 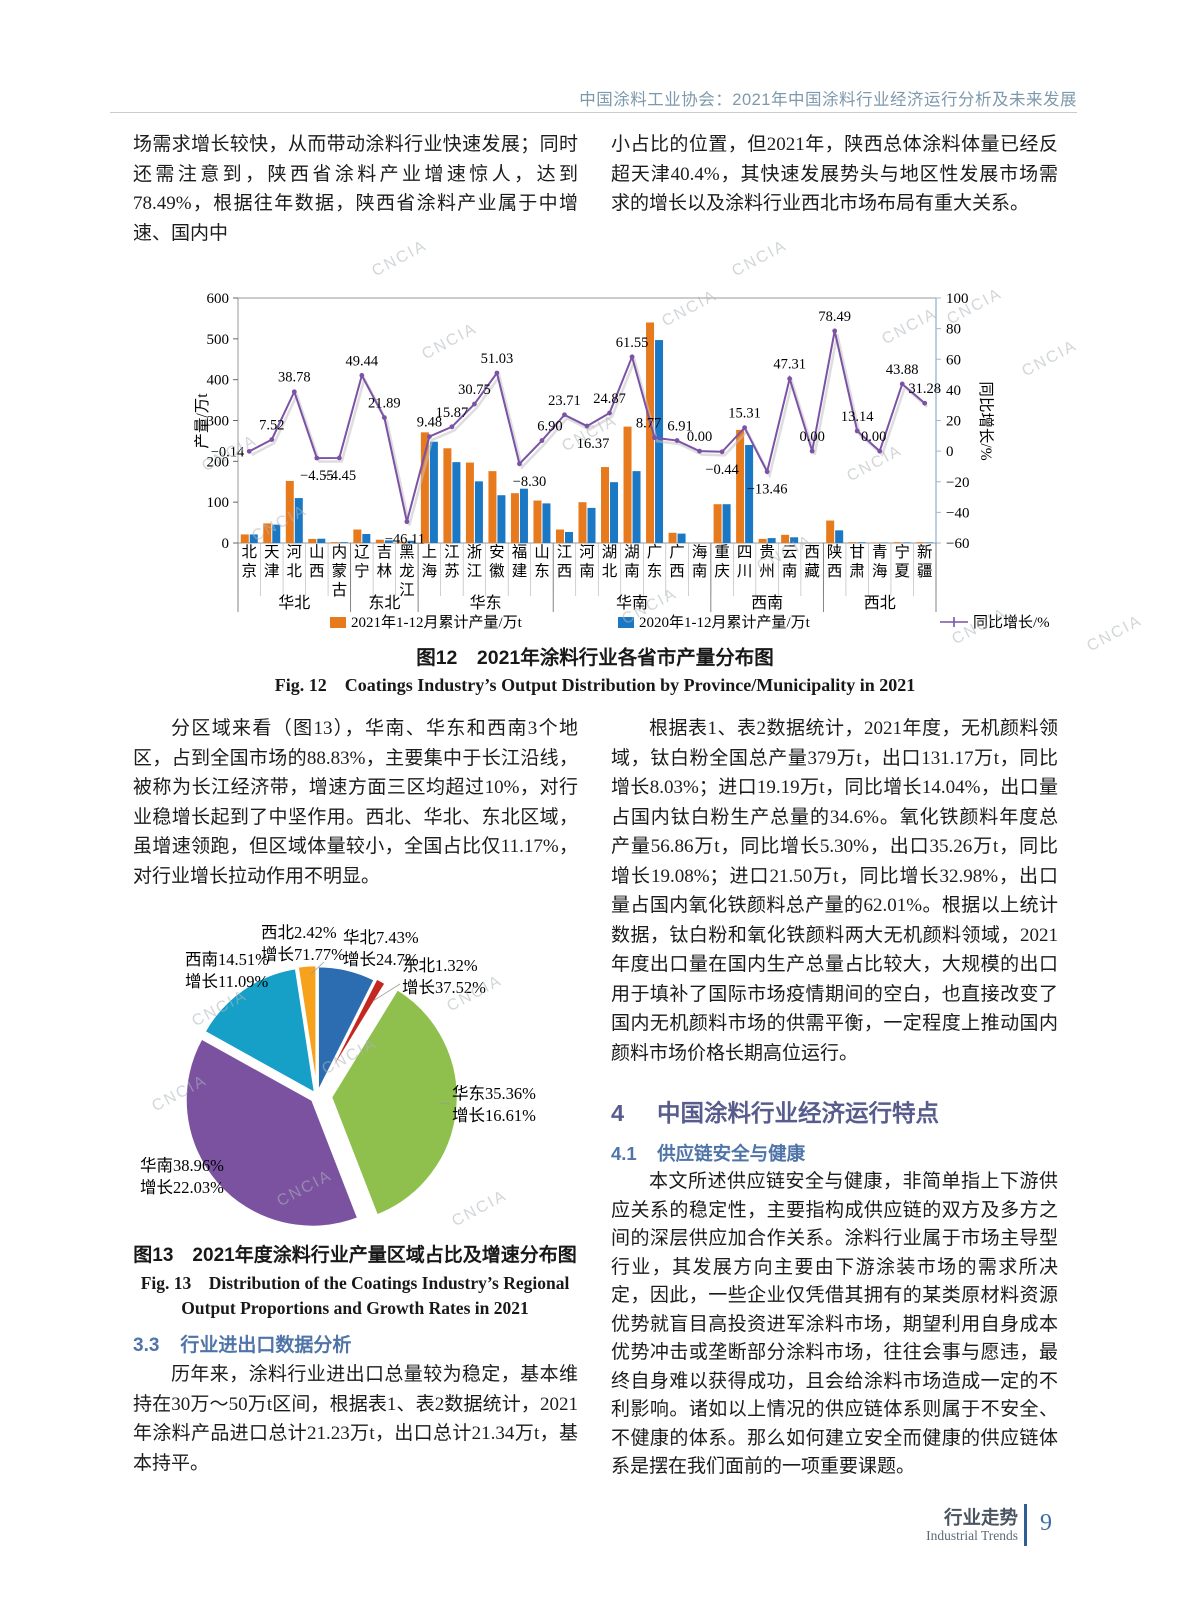 What do you see at coordinates (294, 603) in the screenshot?
I see `region-label-华北: 华北` at bounding box center [294, 603].